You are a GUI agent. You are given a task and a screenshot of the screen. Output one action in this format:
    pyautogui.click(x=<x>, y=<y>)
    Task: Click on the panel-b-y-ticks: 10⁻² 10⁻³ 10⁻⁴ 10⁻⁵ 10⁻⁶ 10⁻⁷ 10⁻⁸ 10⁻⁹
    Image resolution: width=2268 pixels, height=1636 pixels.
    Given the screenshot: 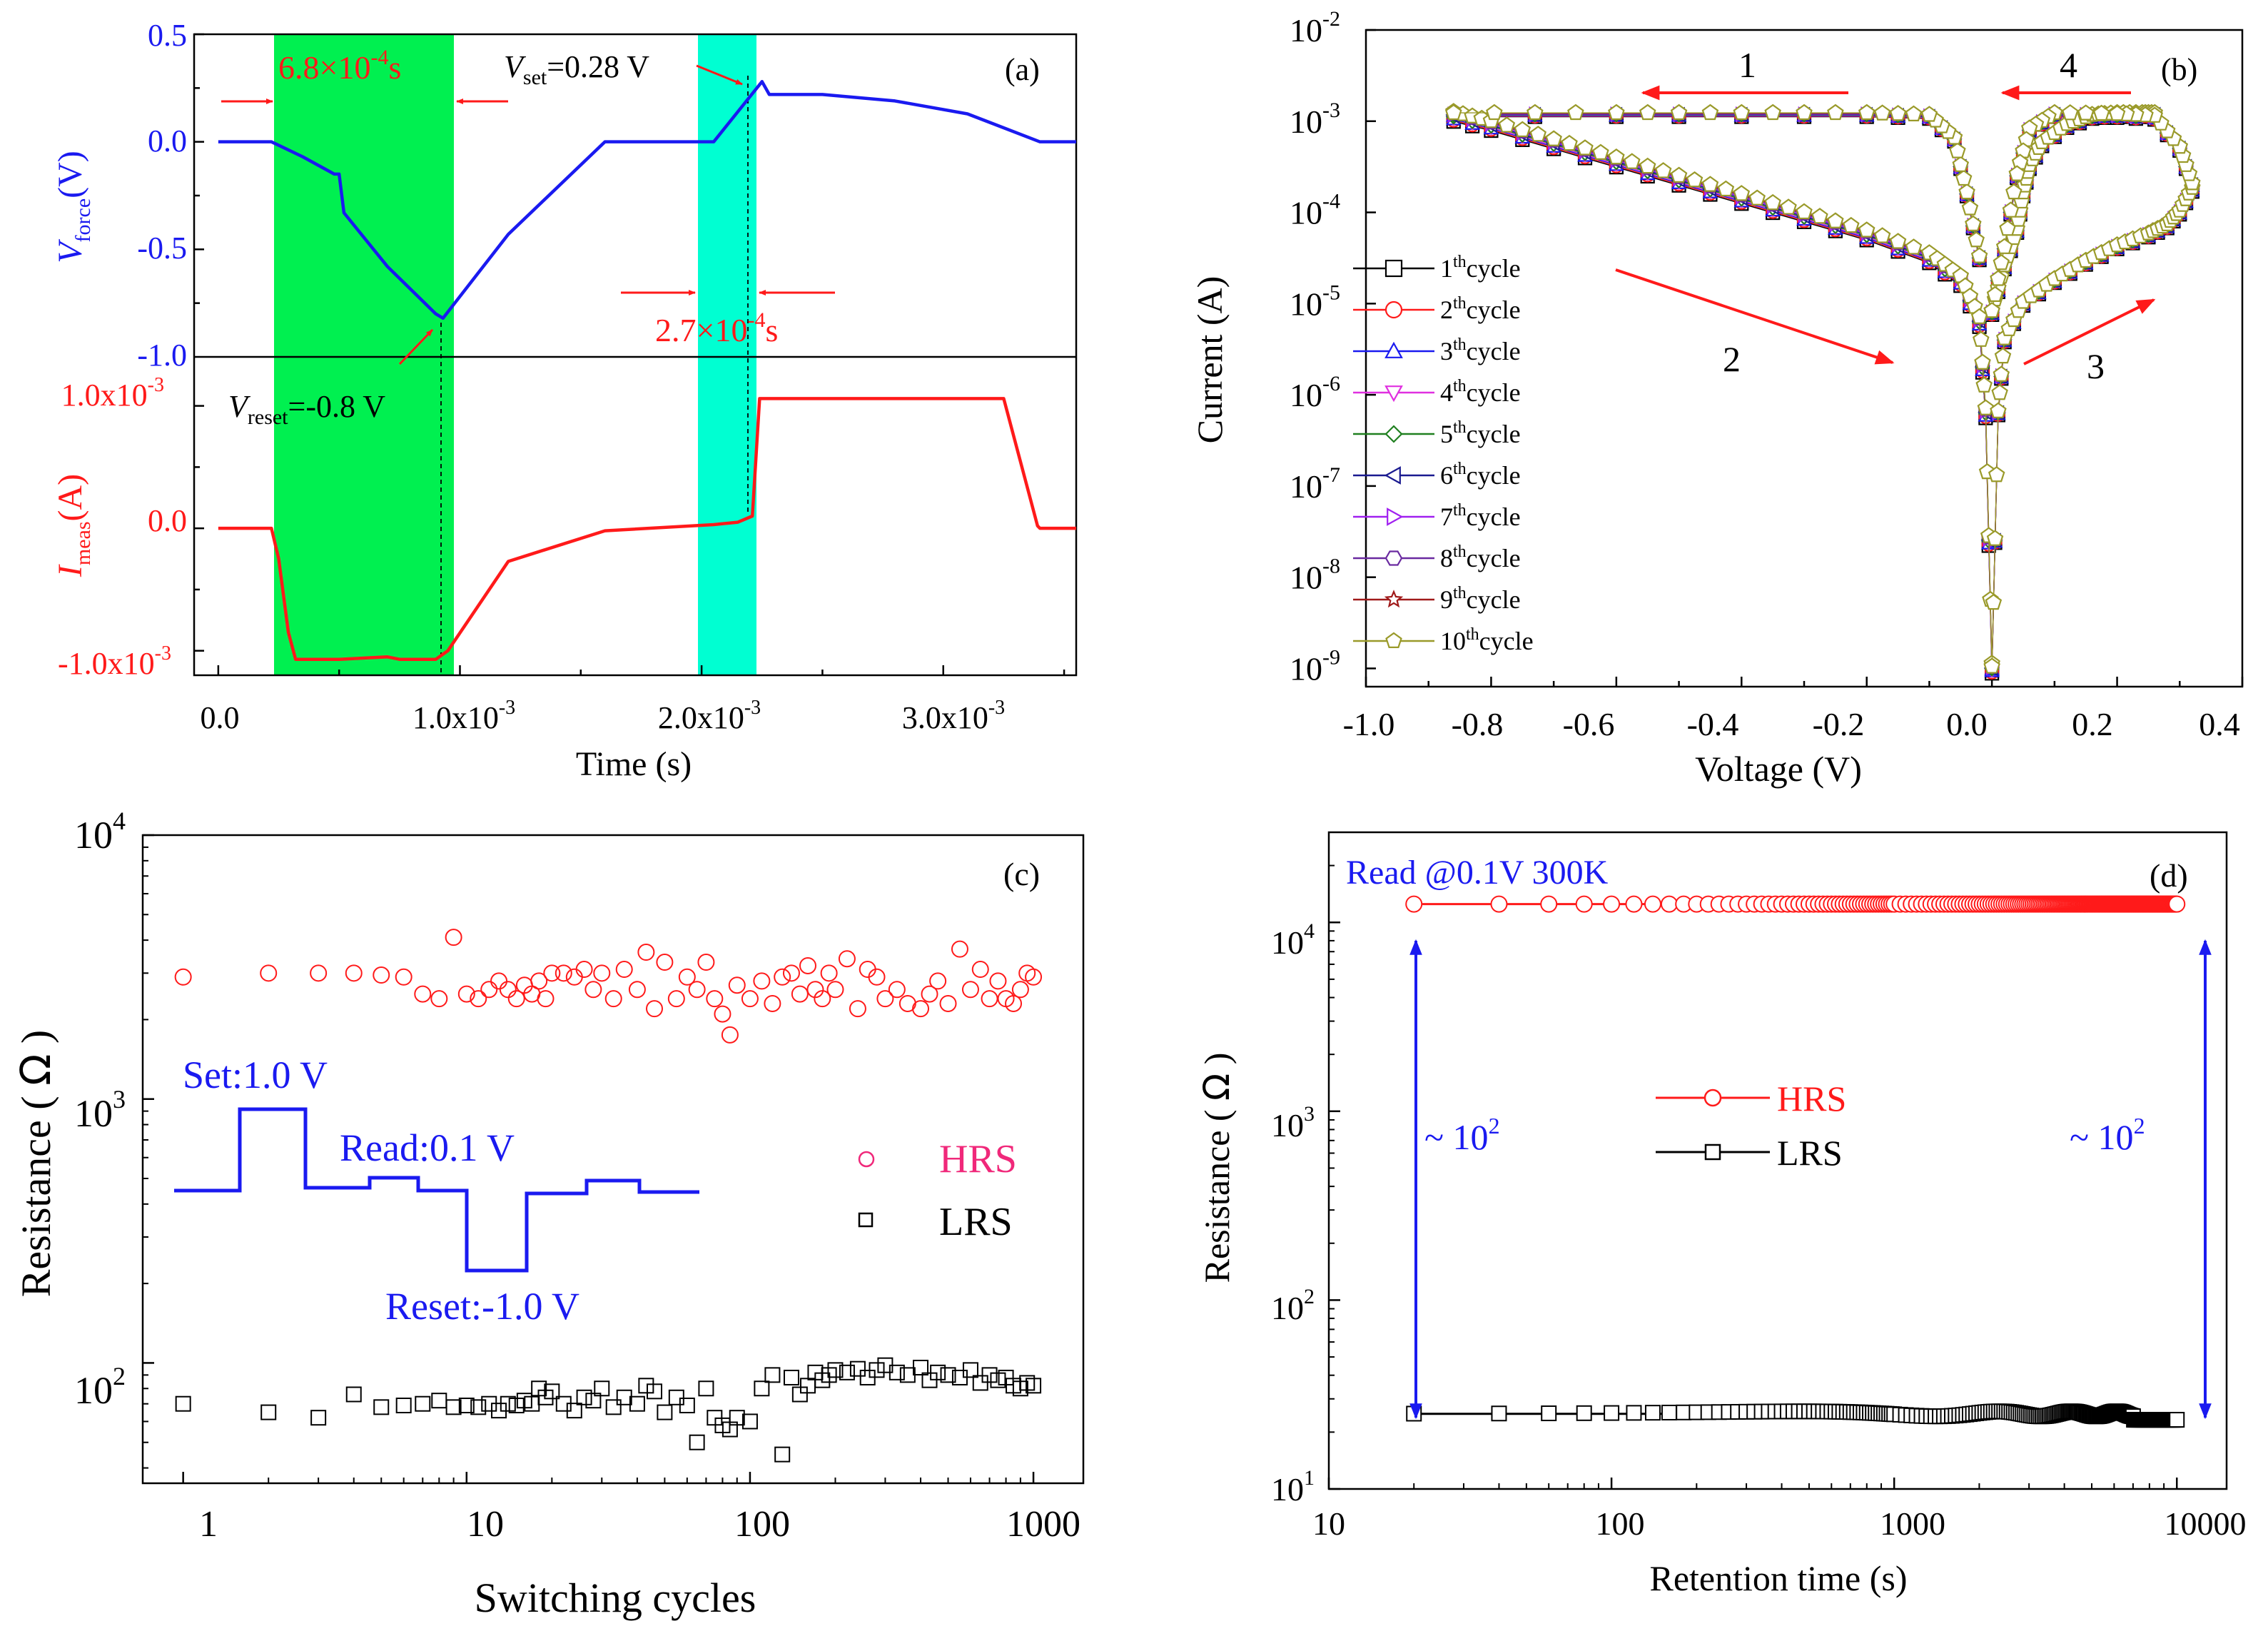 What is the action you would take?
    pyautogui.click(x=1315, y=347)
    